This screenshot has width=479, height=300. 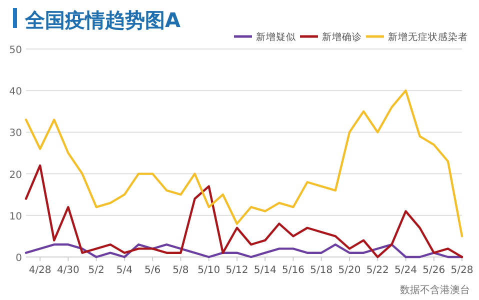 I want to click on y-tick-label: 50, so click(x=15, y=50).